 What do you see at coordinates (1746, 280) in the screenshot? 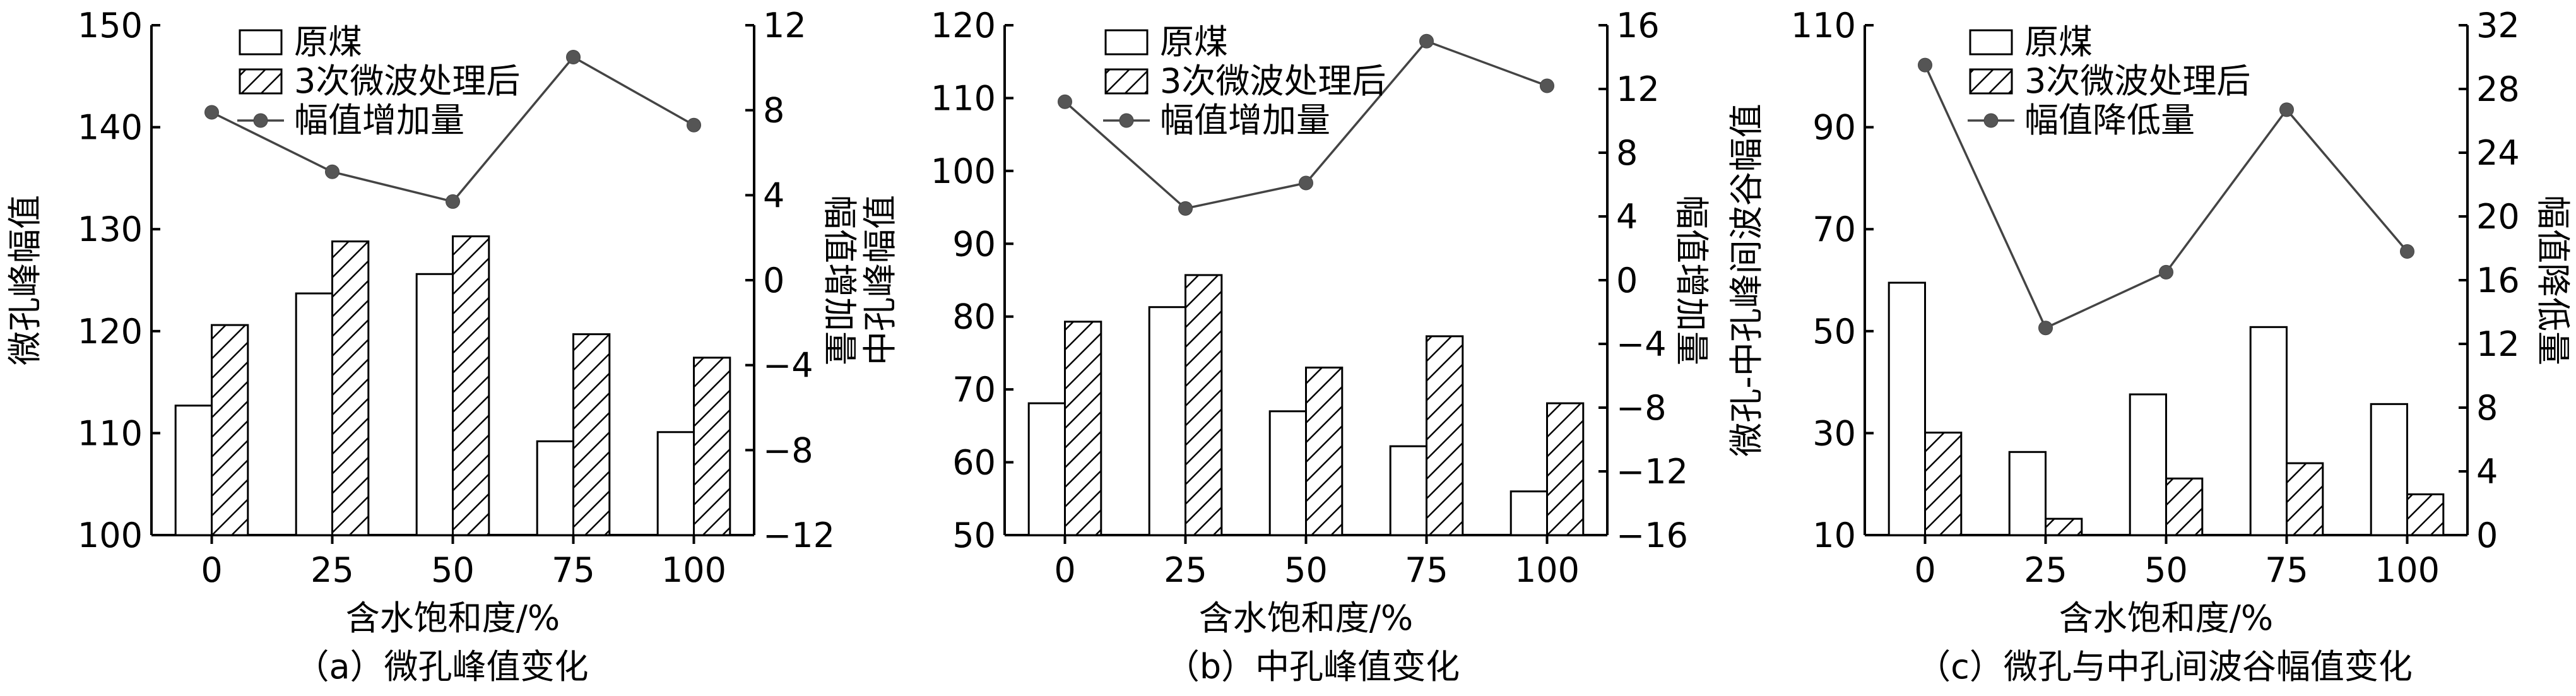
I see `y-axis-title: 微孔-中孔峰间波谷幅值` at bounding box center [1746, 280].